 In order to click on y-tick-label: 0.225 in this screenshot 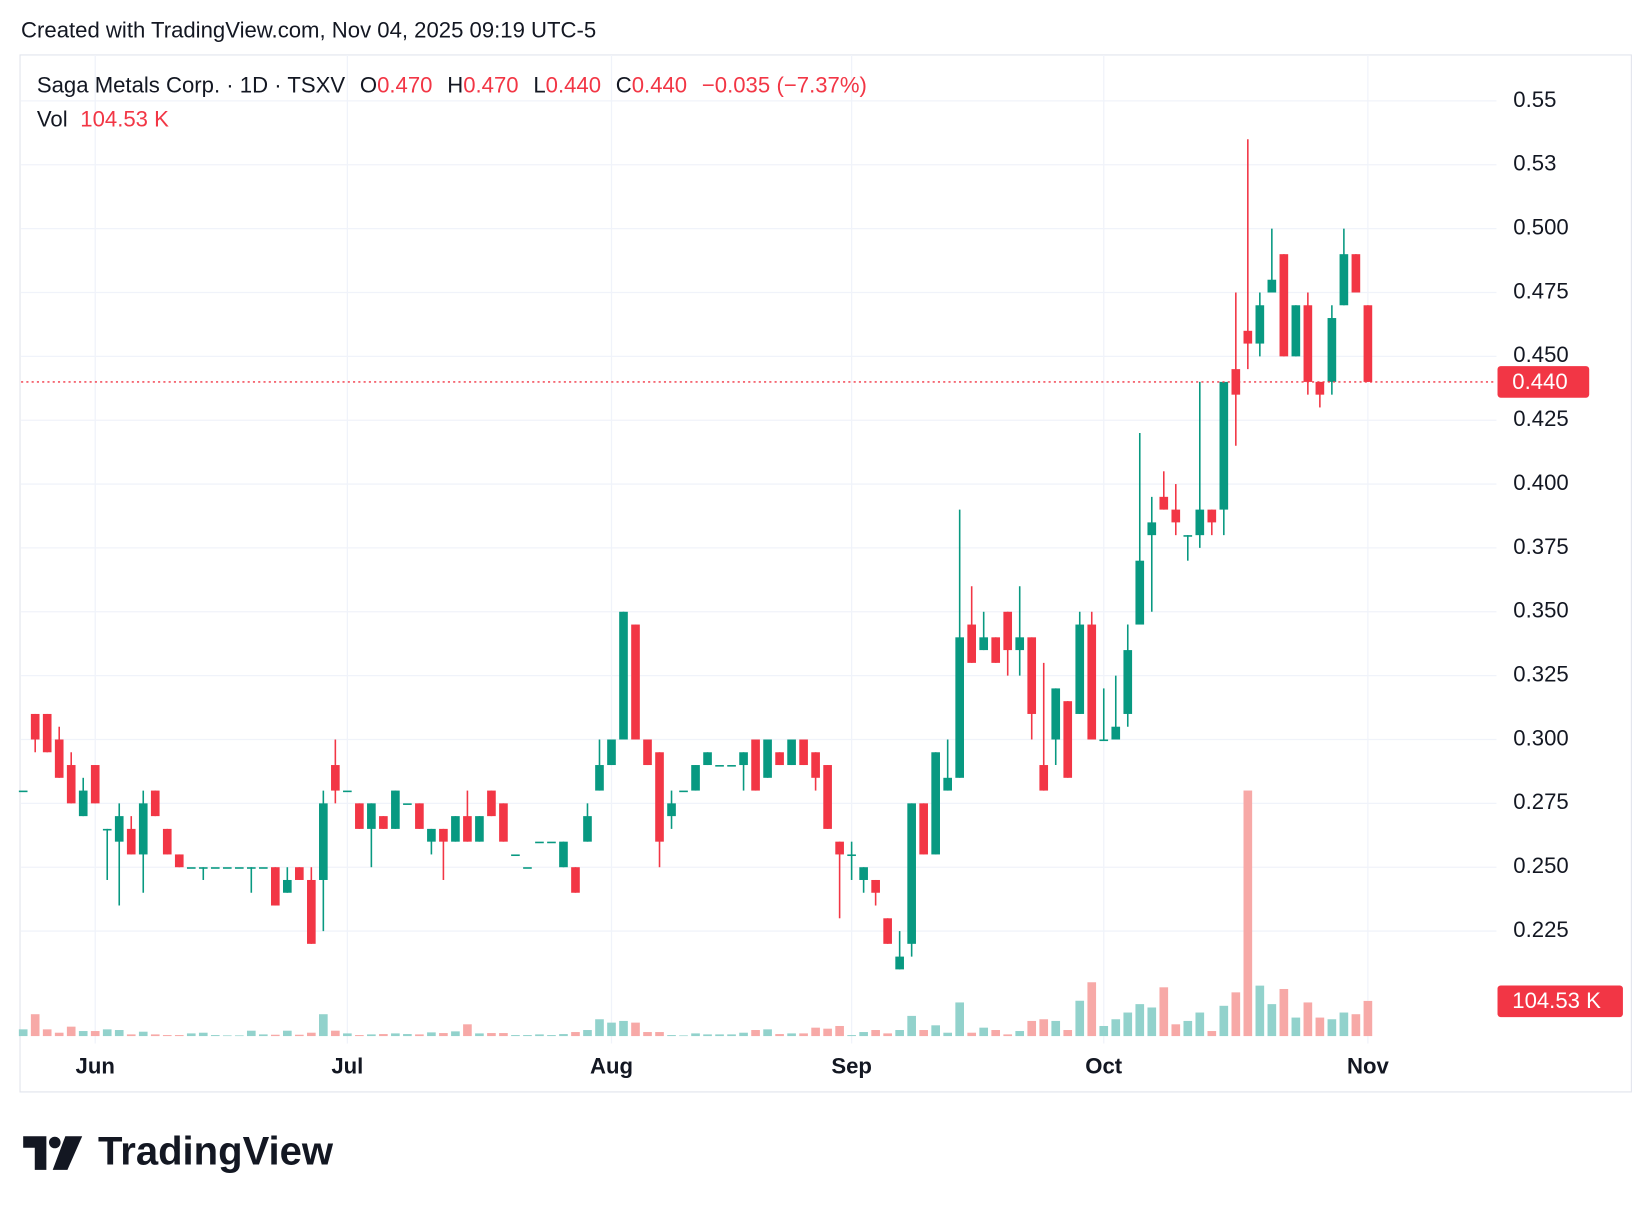, I will do `click(1540, 929)`.